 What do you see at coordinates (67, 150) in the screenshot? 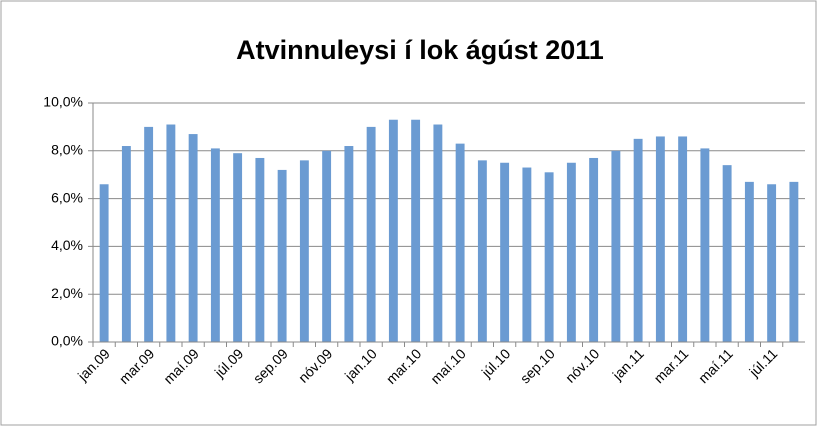
I see `y-tick-label: 8,0%` at bounding box center [67, 150].